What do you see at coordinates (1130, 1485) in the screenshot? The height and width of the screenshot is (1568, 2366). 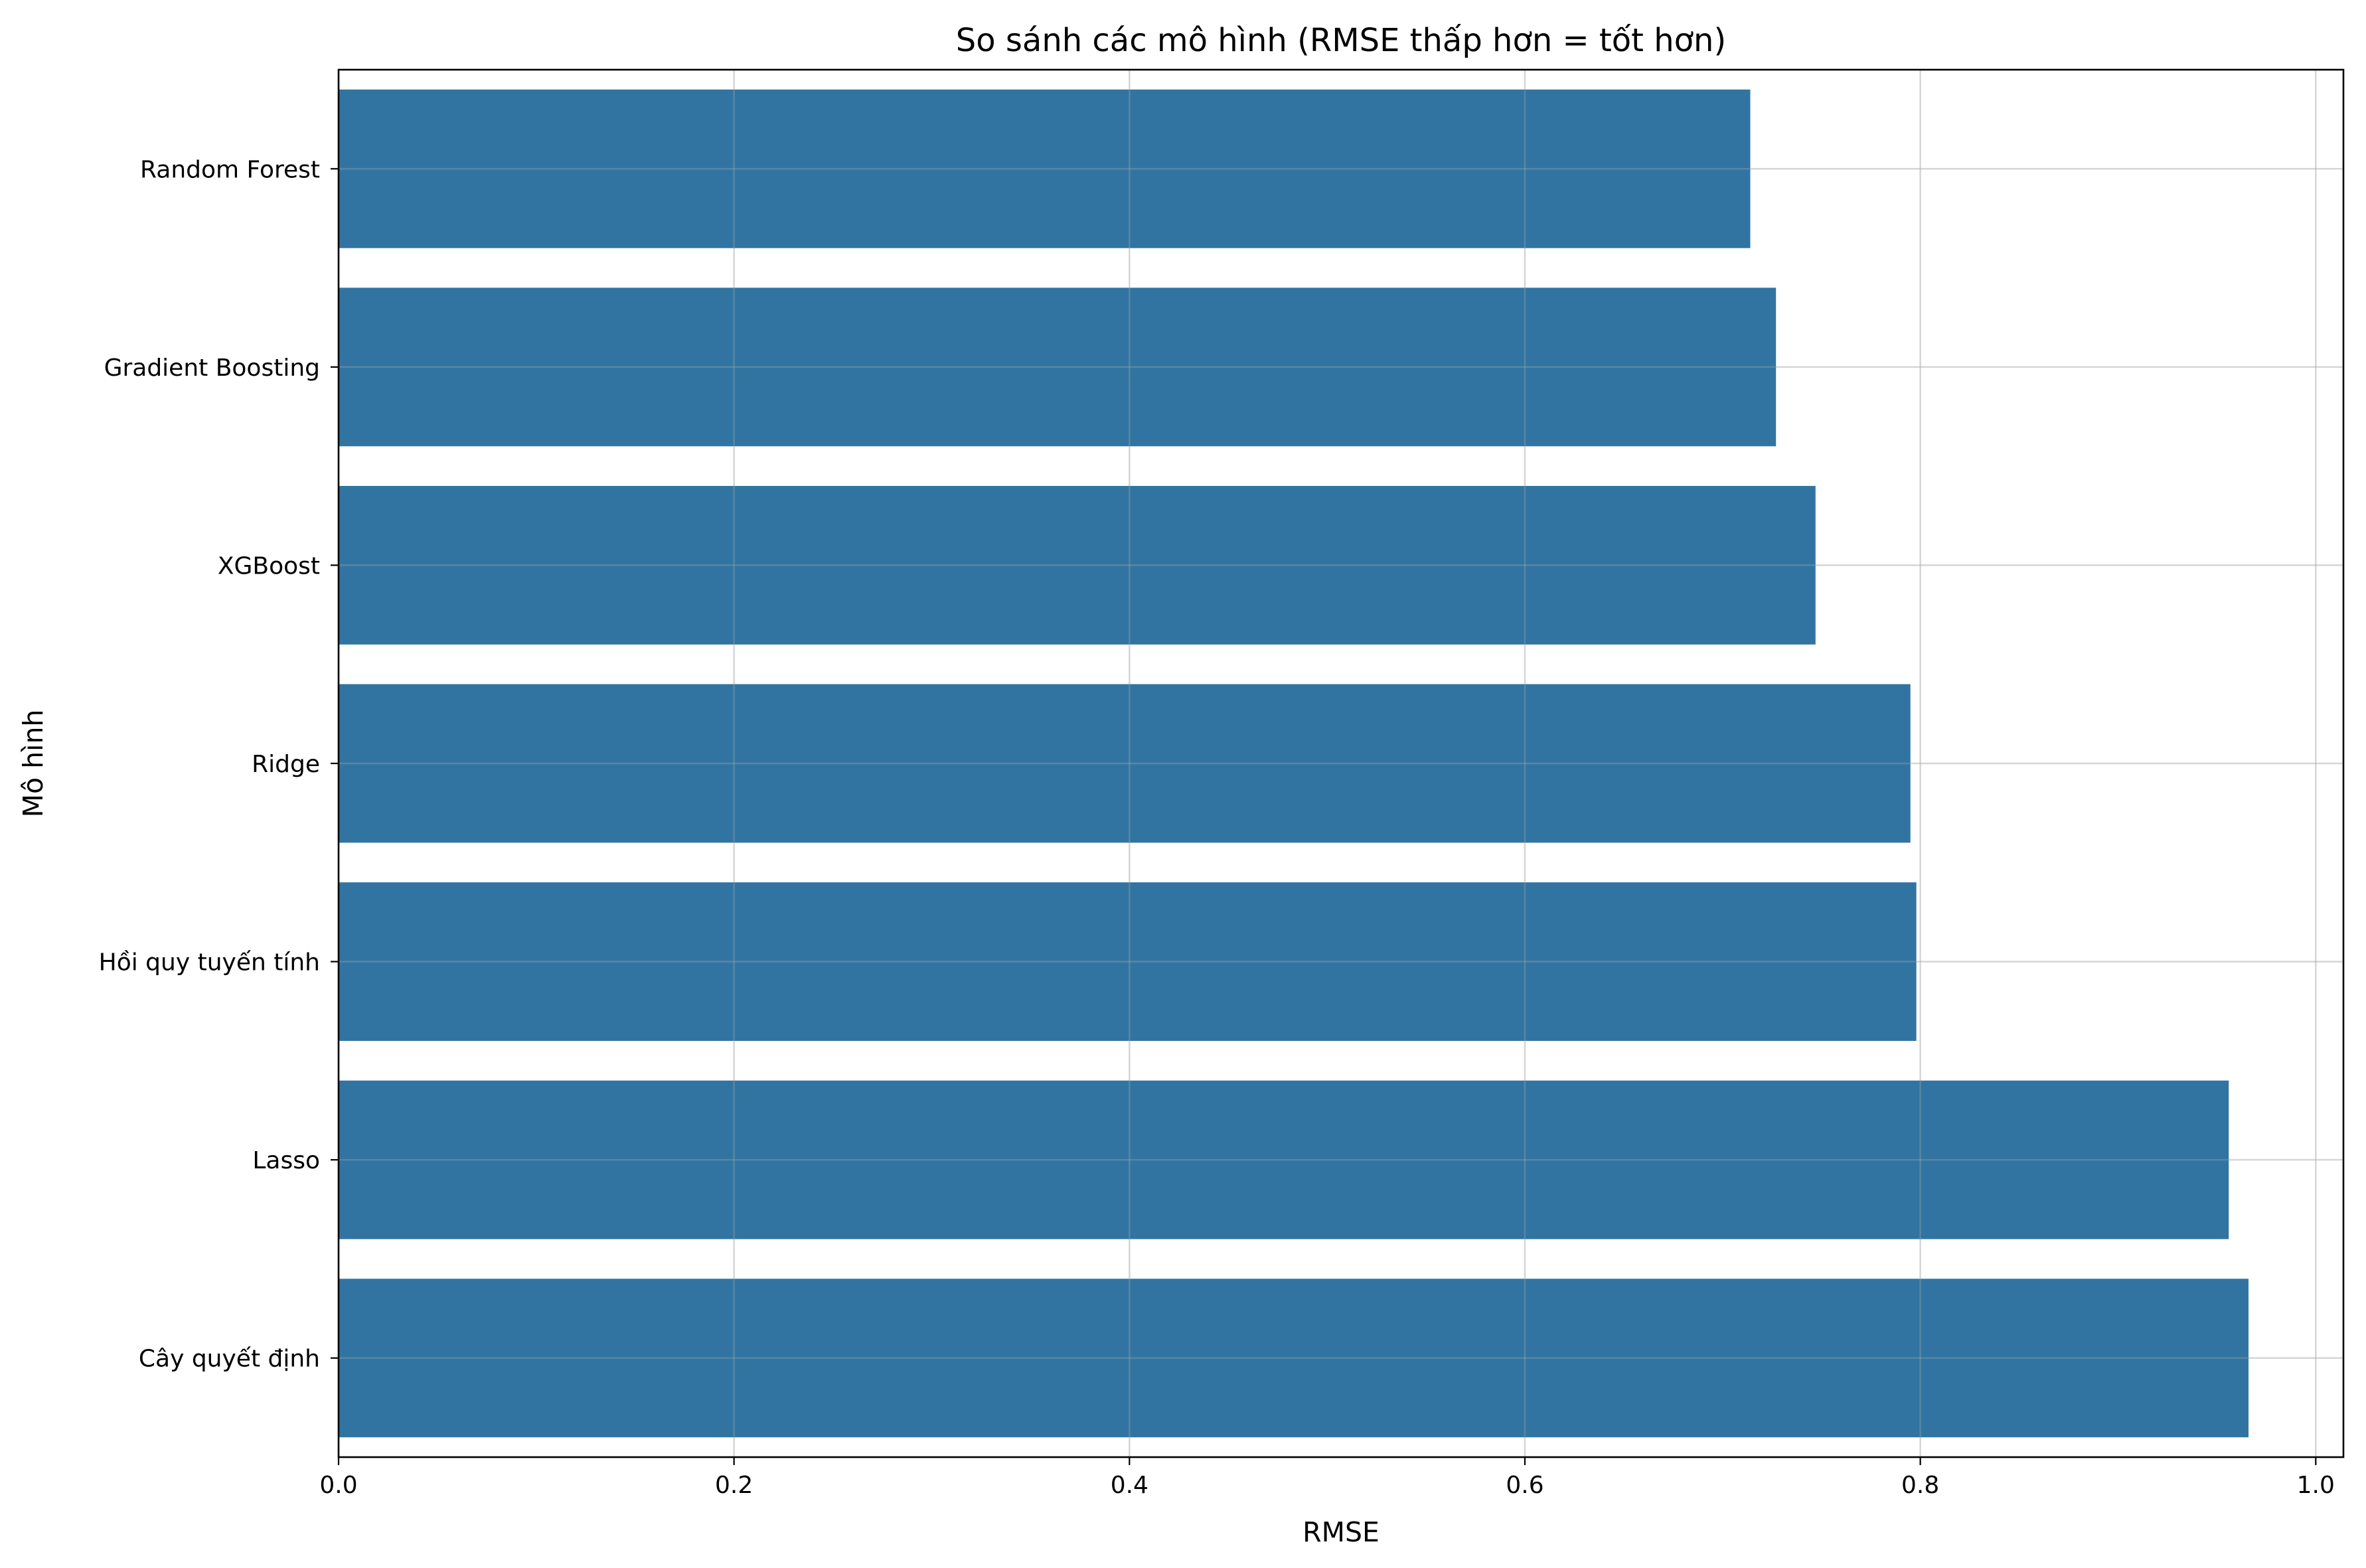 I see `x-tick-label: 0.4` at bounding box center [1130, 1485].